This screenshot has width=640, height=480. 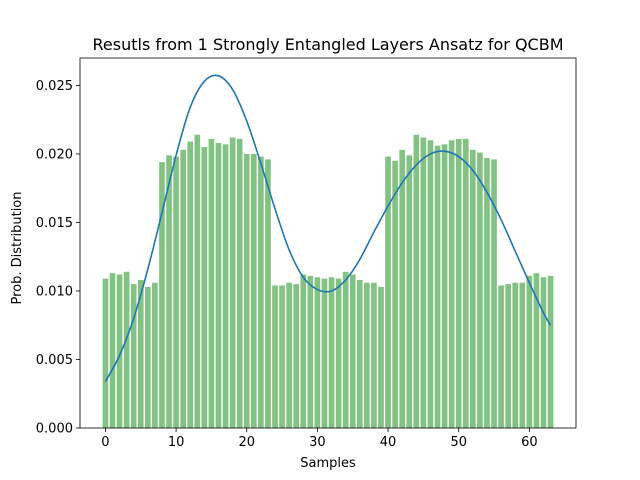 What do you see at coordinates (388, 442) in the screenshot?
I see `x-tick-label: 40` at bounding box center [388, 442].